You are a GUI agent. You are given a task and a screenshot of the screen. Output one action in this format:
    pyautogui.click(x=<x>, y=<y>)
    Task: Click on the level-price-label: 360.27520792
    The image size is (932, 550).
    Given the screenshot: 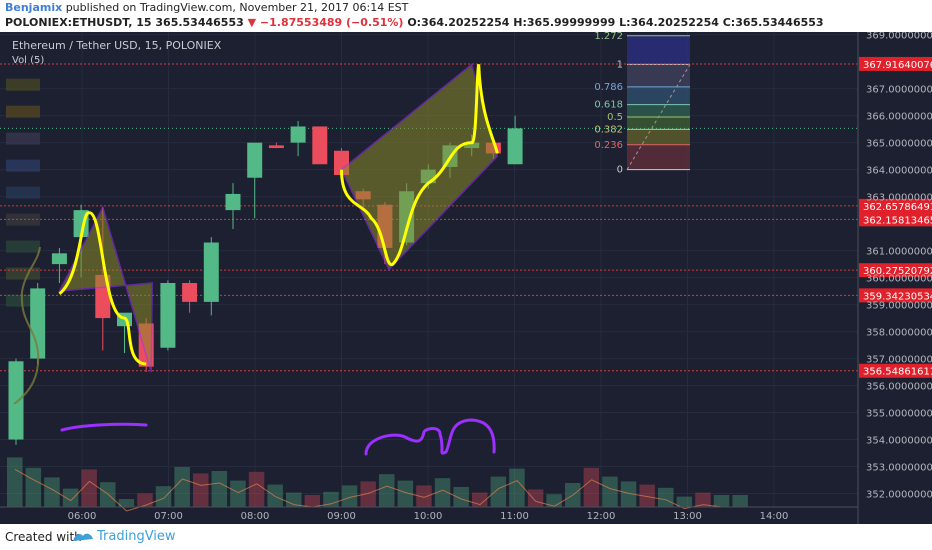 What is the action you would take?
    pyautogui.click(x=897, y=271)
    